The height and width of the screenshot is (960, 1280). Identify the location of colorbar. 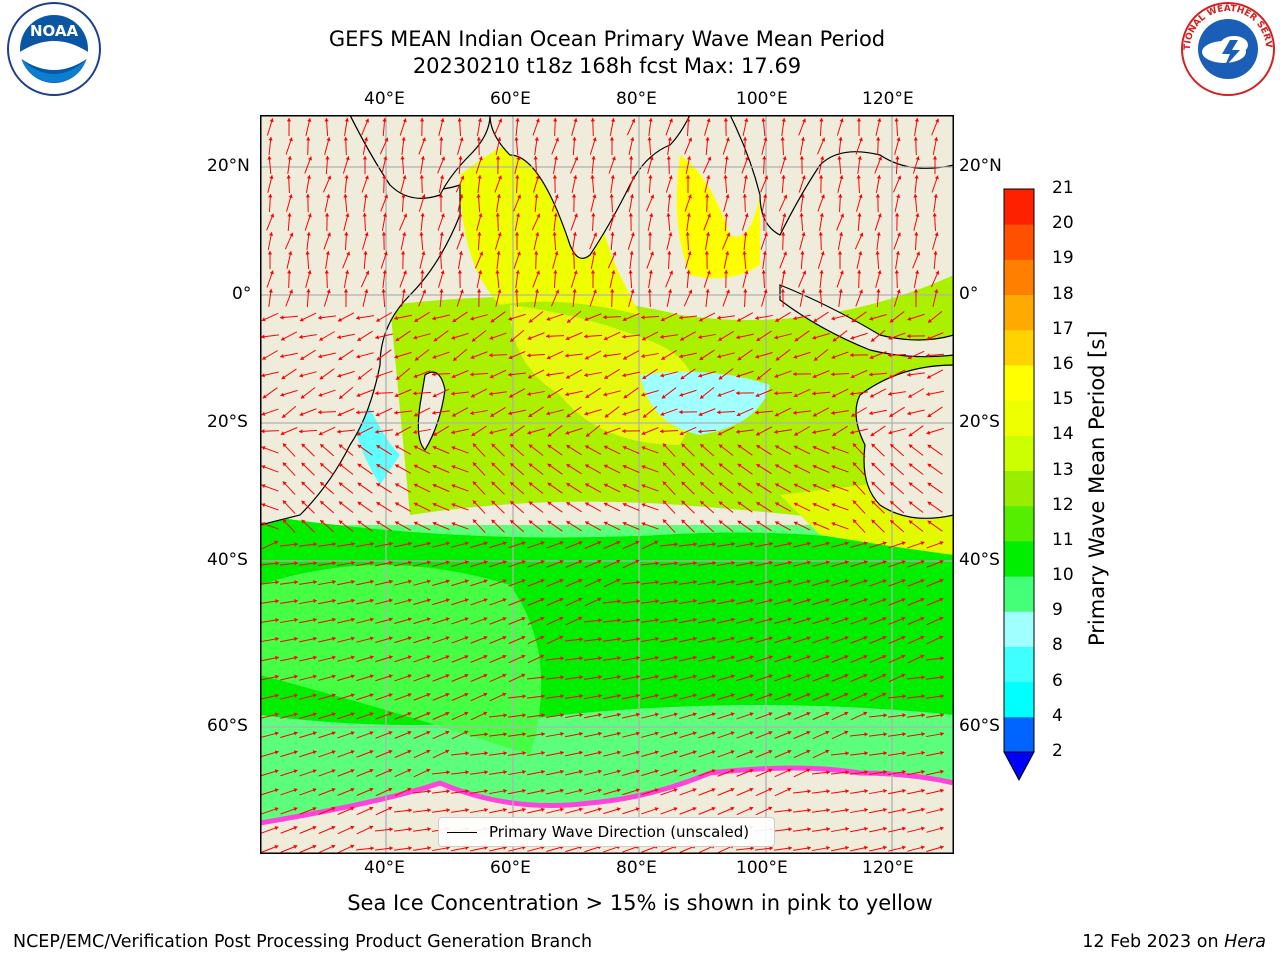
(1019, 485).